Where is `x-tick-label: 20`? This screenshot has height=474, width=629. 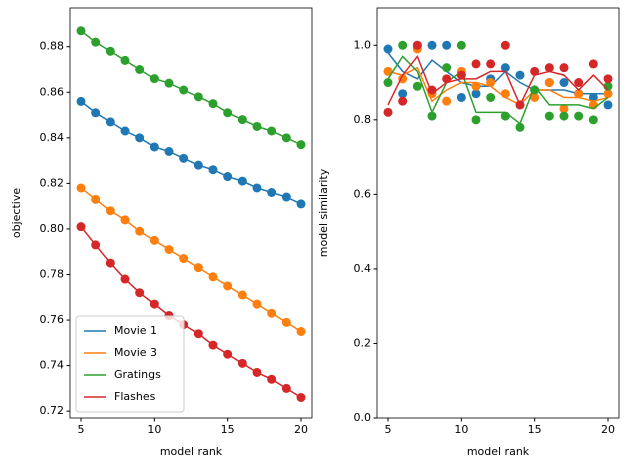
x-tick-label: 20 is located at coordinates (608, 429).